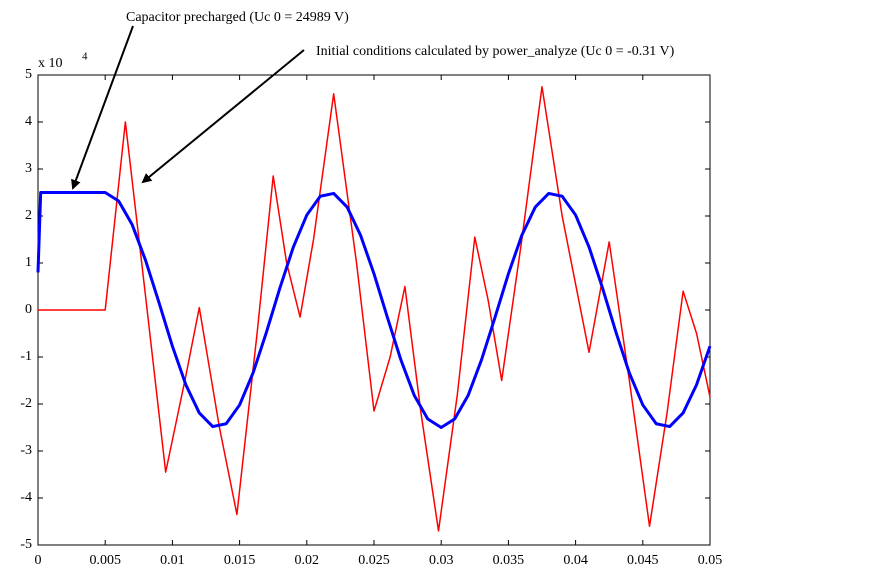 This screenshot has width=880, height=572. I want to click on y-tick-label: 2, so click(28, 215).